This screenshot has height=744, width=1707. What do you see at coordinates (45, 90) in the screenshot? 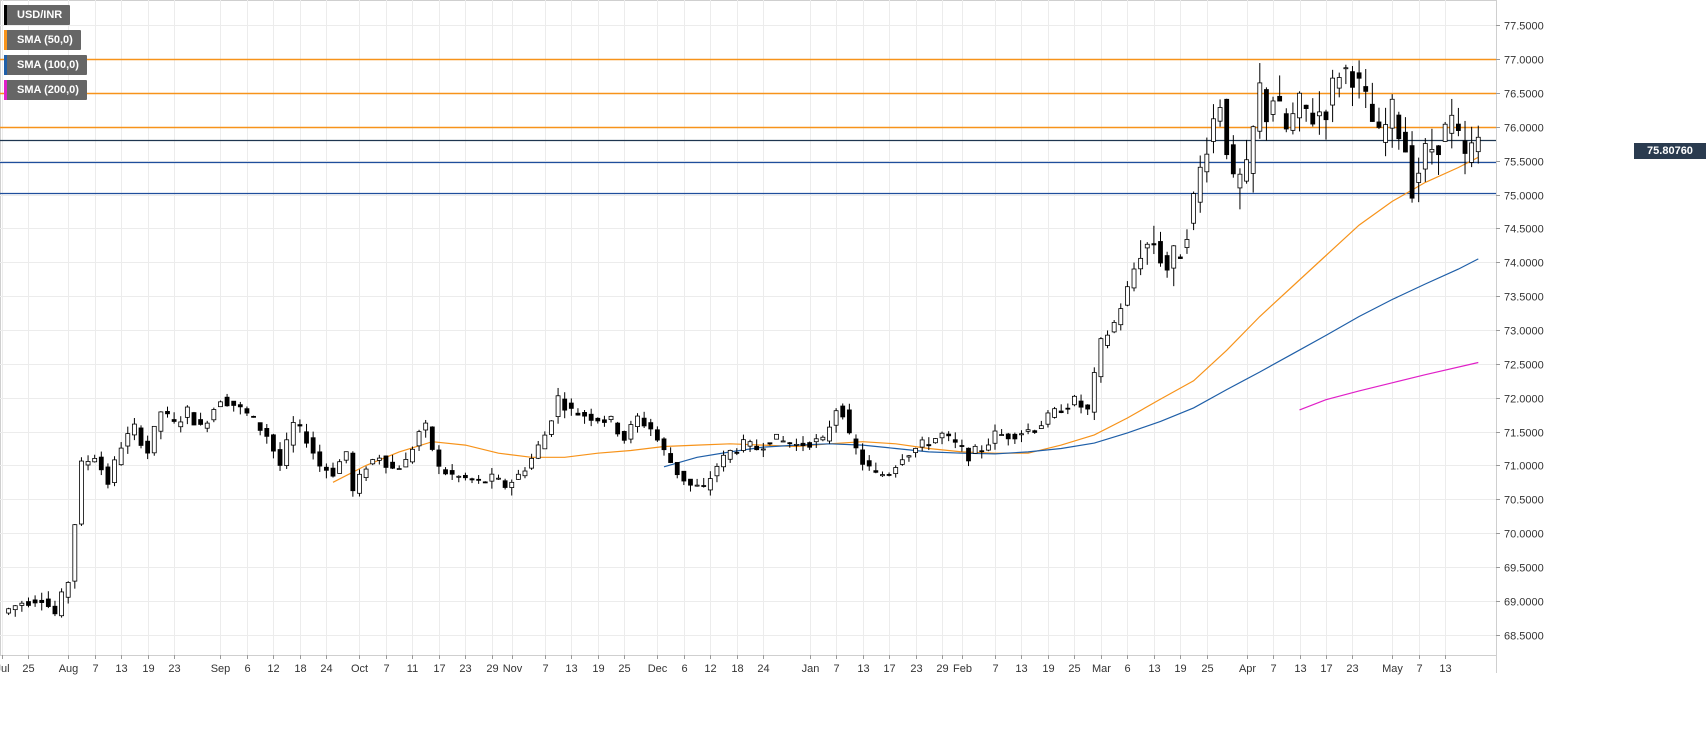
I see `legend-item-sma200: SMA (200,0)` at bounding box center [45, 90].